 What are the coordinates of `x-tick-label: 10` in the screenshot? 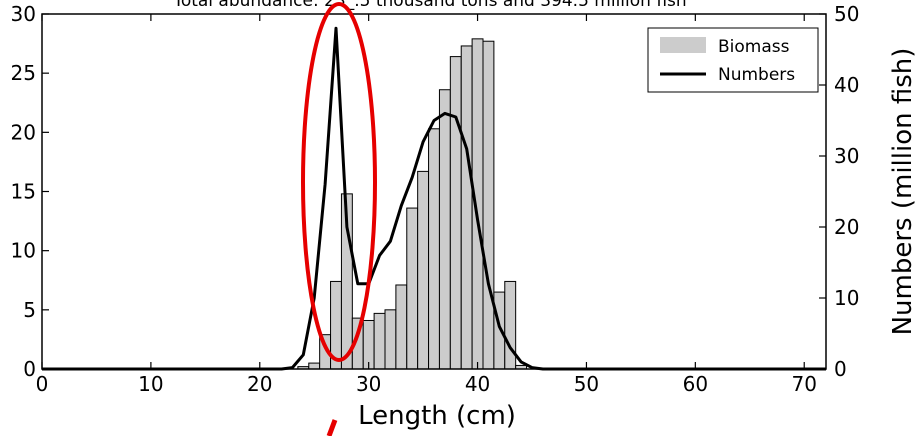 It's located at (150, 384).